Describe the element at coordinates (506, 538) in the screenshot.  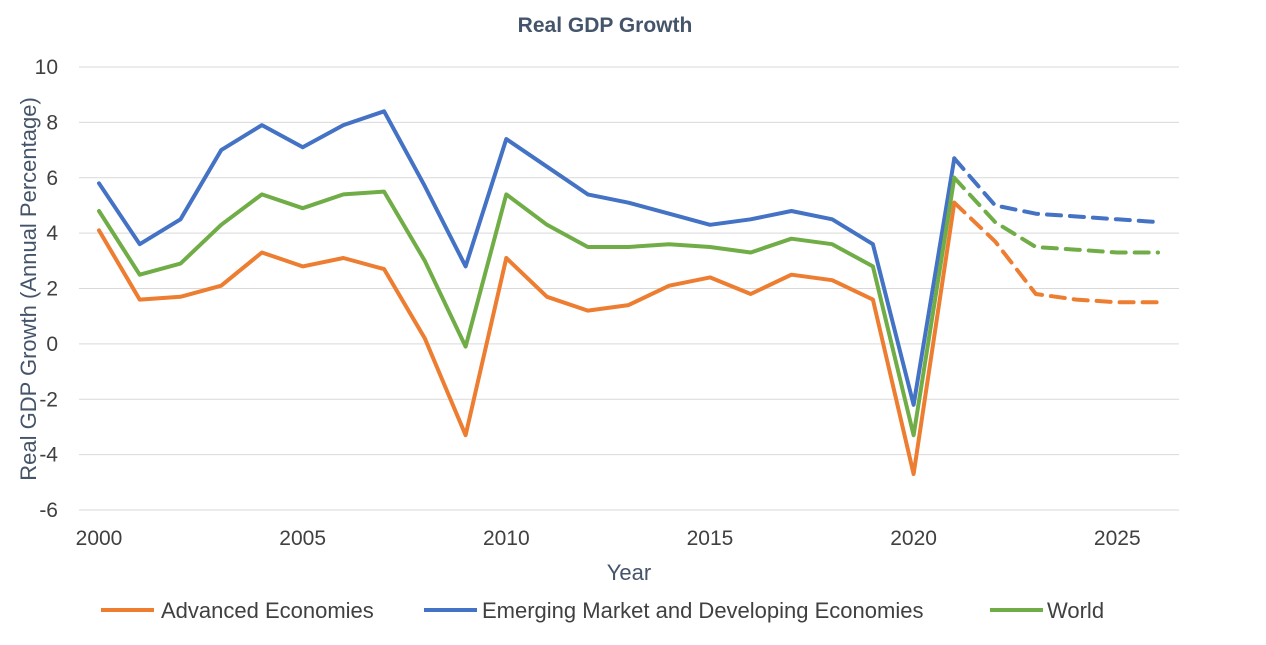
I see `x-tick-label: 2010` at that location.